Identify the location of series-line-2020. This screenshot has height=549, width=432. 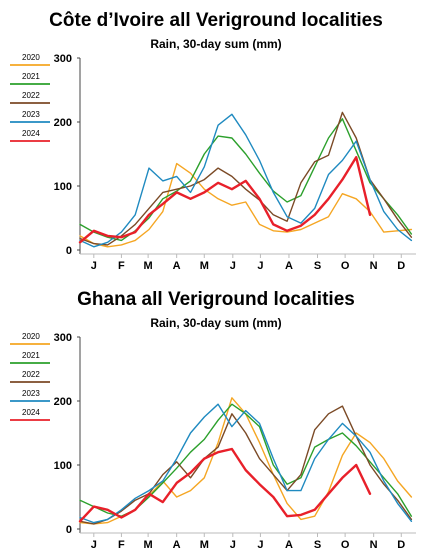
(246, 205).